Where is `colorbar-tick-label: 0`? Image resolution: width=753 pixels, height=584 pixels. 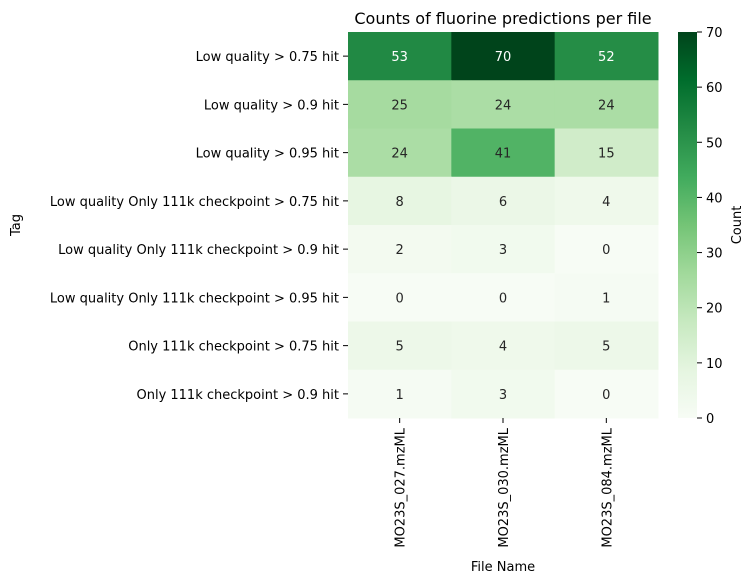
colorbar-tick-label: 0 is located at coordinates (710, 419).